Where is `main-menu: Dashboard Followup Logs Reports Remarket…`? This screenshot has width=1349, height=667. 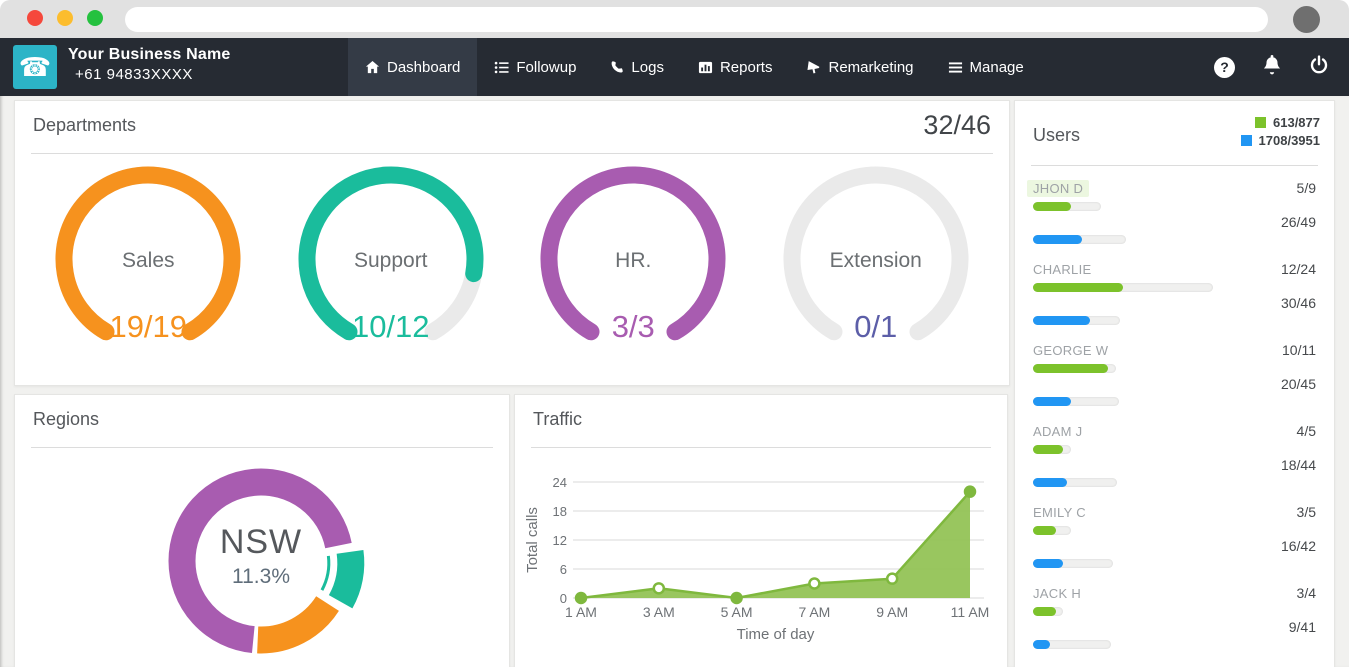
main-menu: Dashboard Followup Logs Reports Remarket… is located at coordinates (694, 67).